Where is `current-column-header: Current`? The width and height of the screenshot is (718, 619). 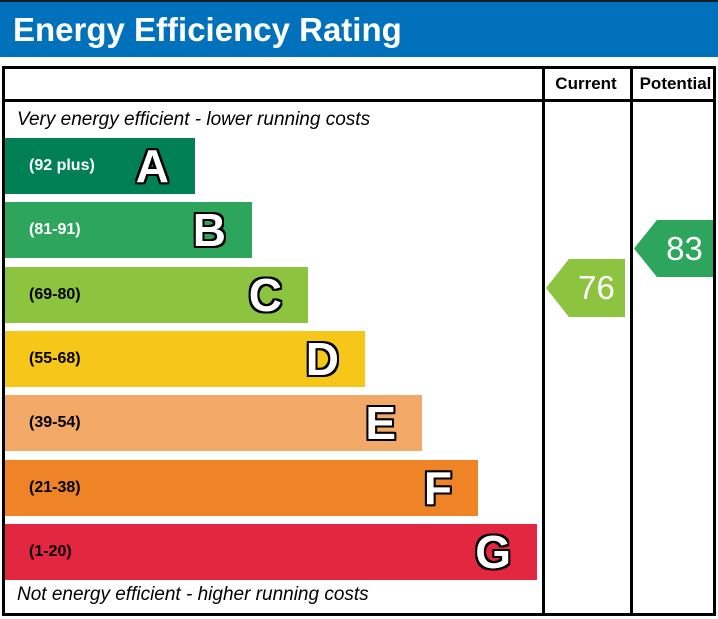
current-column-header: Current is located at coordinates (586, 83).